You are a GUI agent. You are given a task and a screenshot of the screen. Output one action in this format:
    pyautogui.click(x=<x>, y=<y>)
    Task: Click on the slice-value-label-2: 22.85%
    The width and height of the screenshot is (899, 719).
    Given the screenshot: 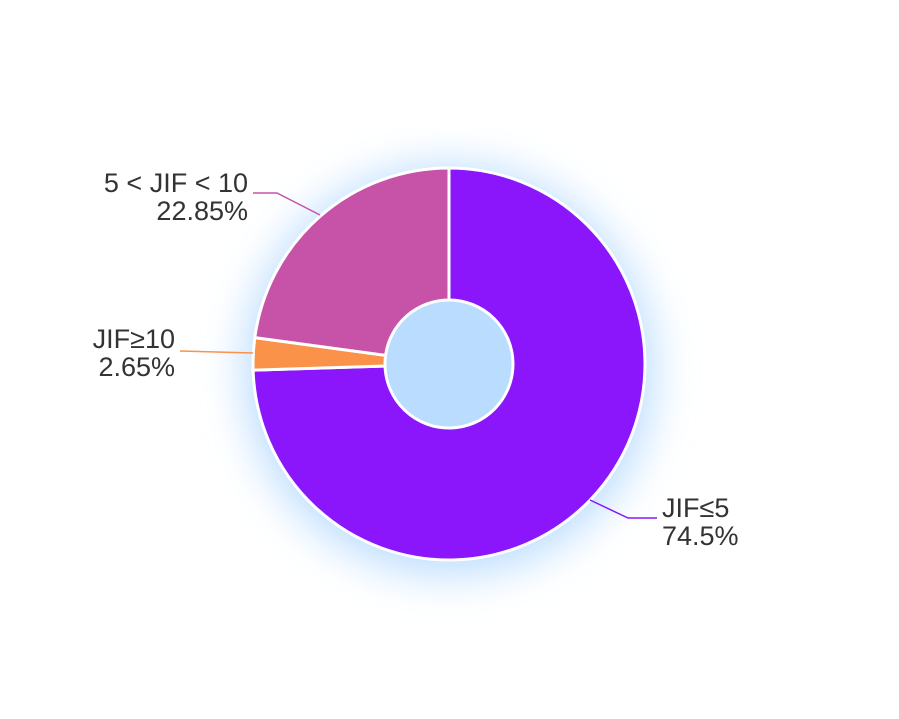 What is the action you would take?
    pyautogui.click(x=202, y=211)
    